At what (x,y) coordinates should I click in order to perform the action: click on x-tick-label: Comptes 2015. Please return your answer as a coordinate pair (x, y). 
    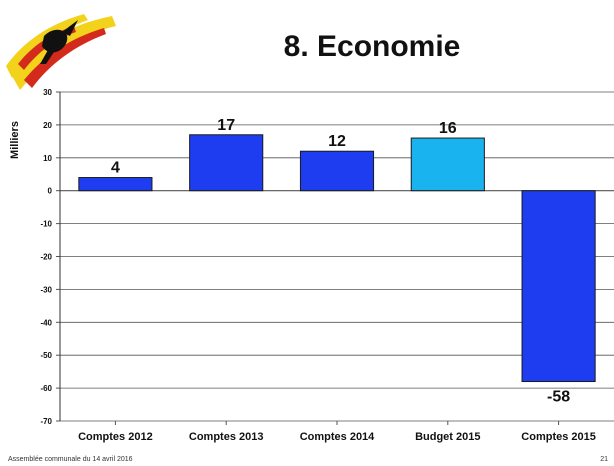
    Looking at the image, I should click on (558, 437).